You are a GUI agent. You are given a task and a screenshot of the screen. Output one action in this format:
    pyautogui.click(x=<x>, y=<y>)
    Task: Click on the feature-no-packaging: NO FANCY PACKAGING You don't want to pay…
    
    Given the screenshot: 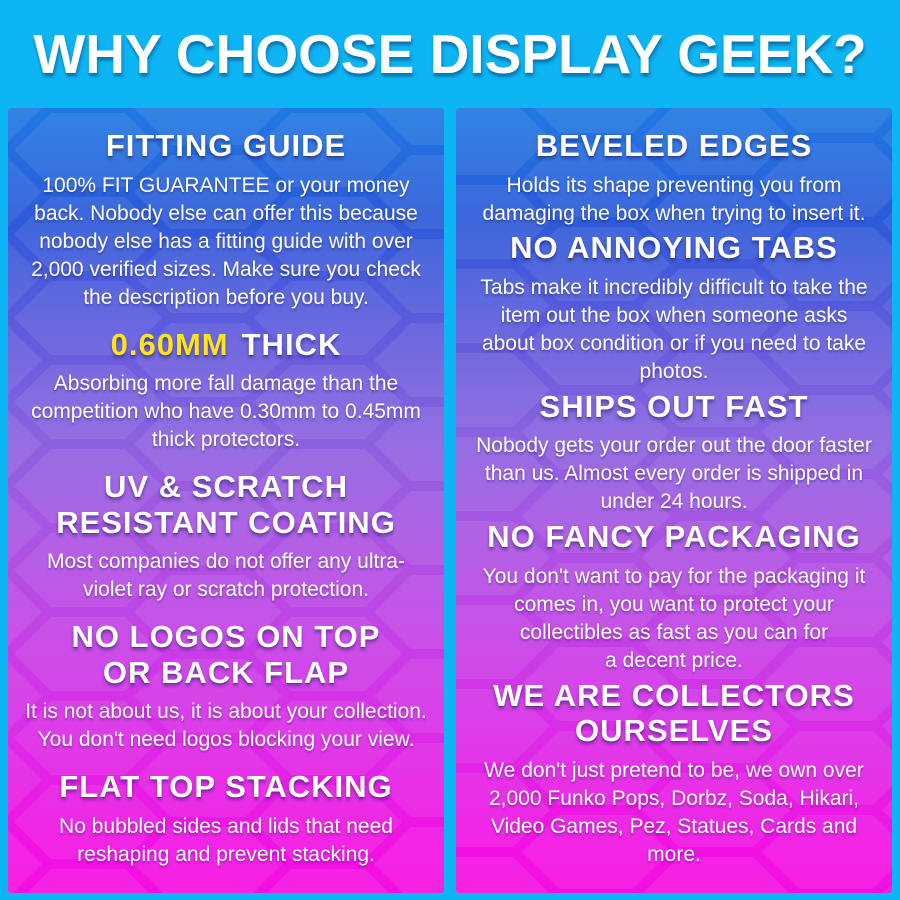 What is the action you would take?
    pyautogui.click(x=674, y=597)
    